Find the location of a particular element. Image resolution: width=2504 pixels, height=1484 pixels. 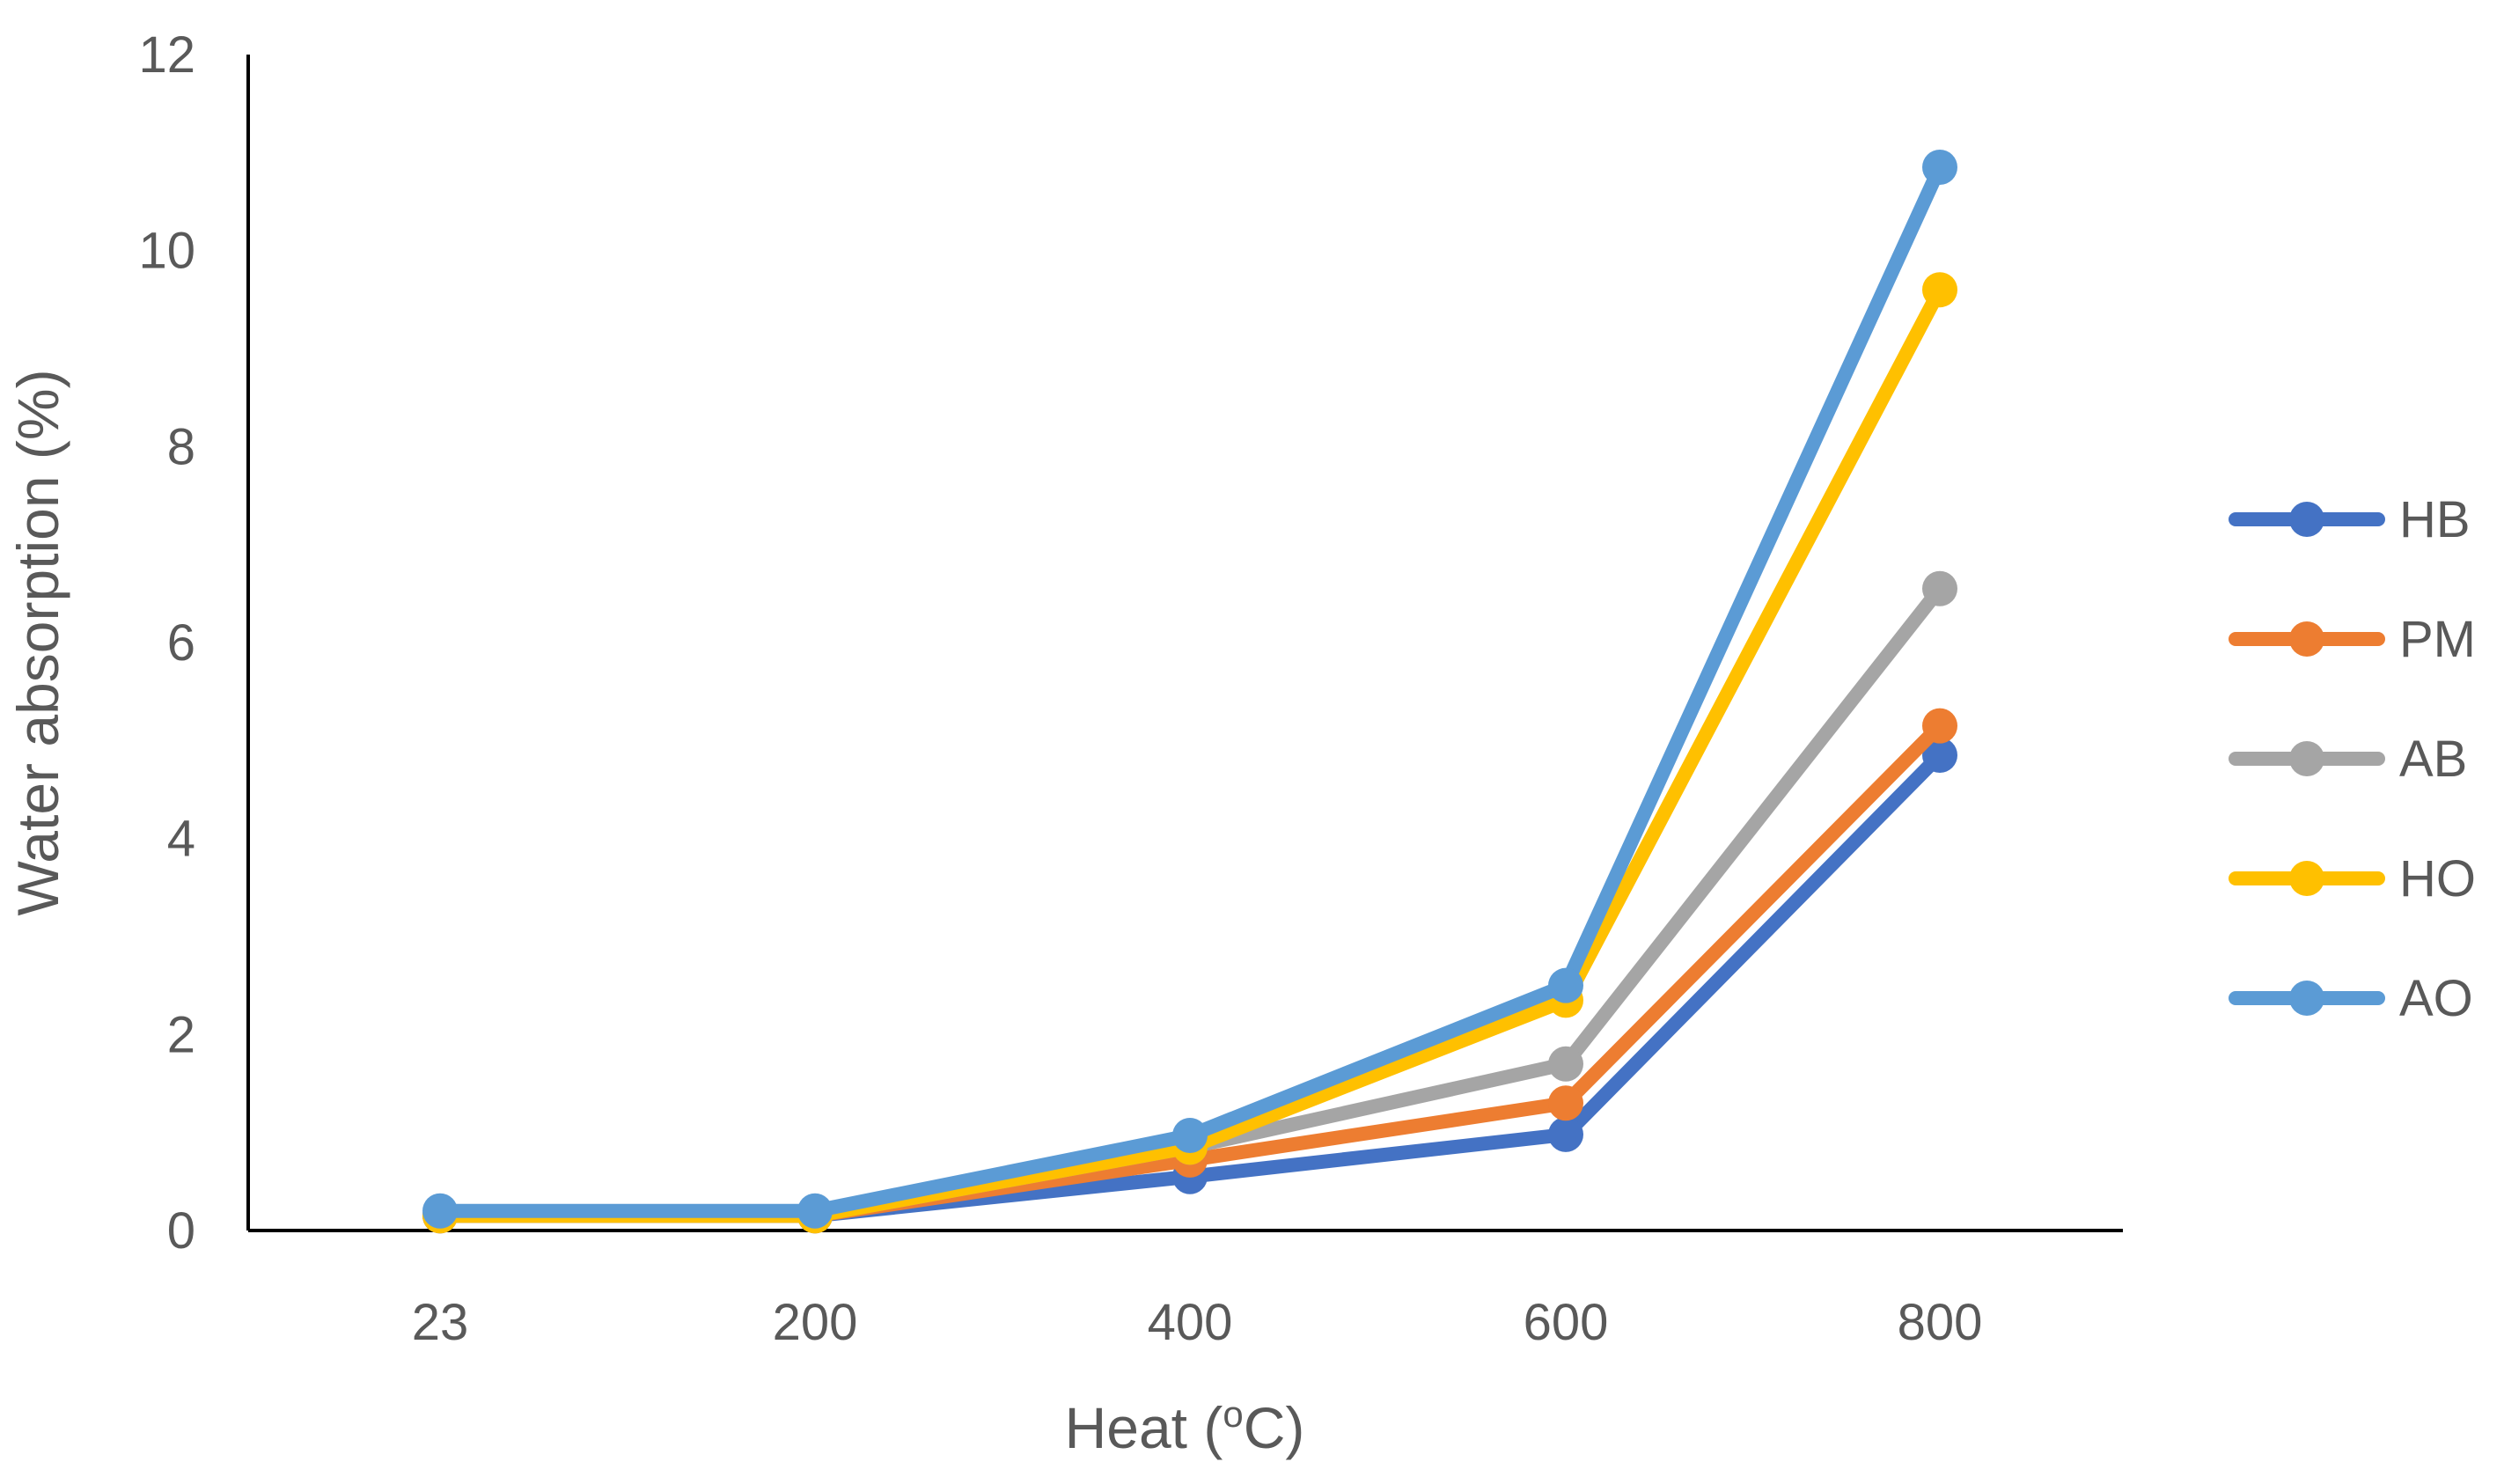

x-axis-title-text: Heat is located at coordinates (1126, 1428).